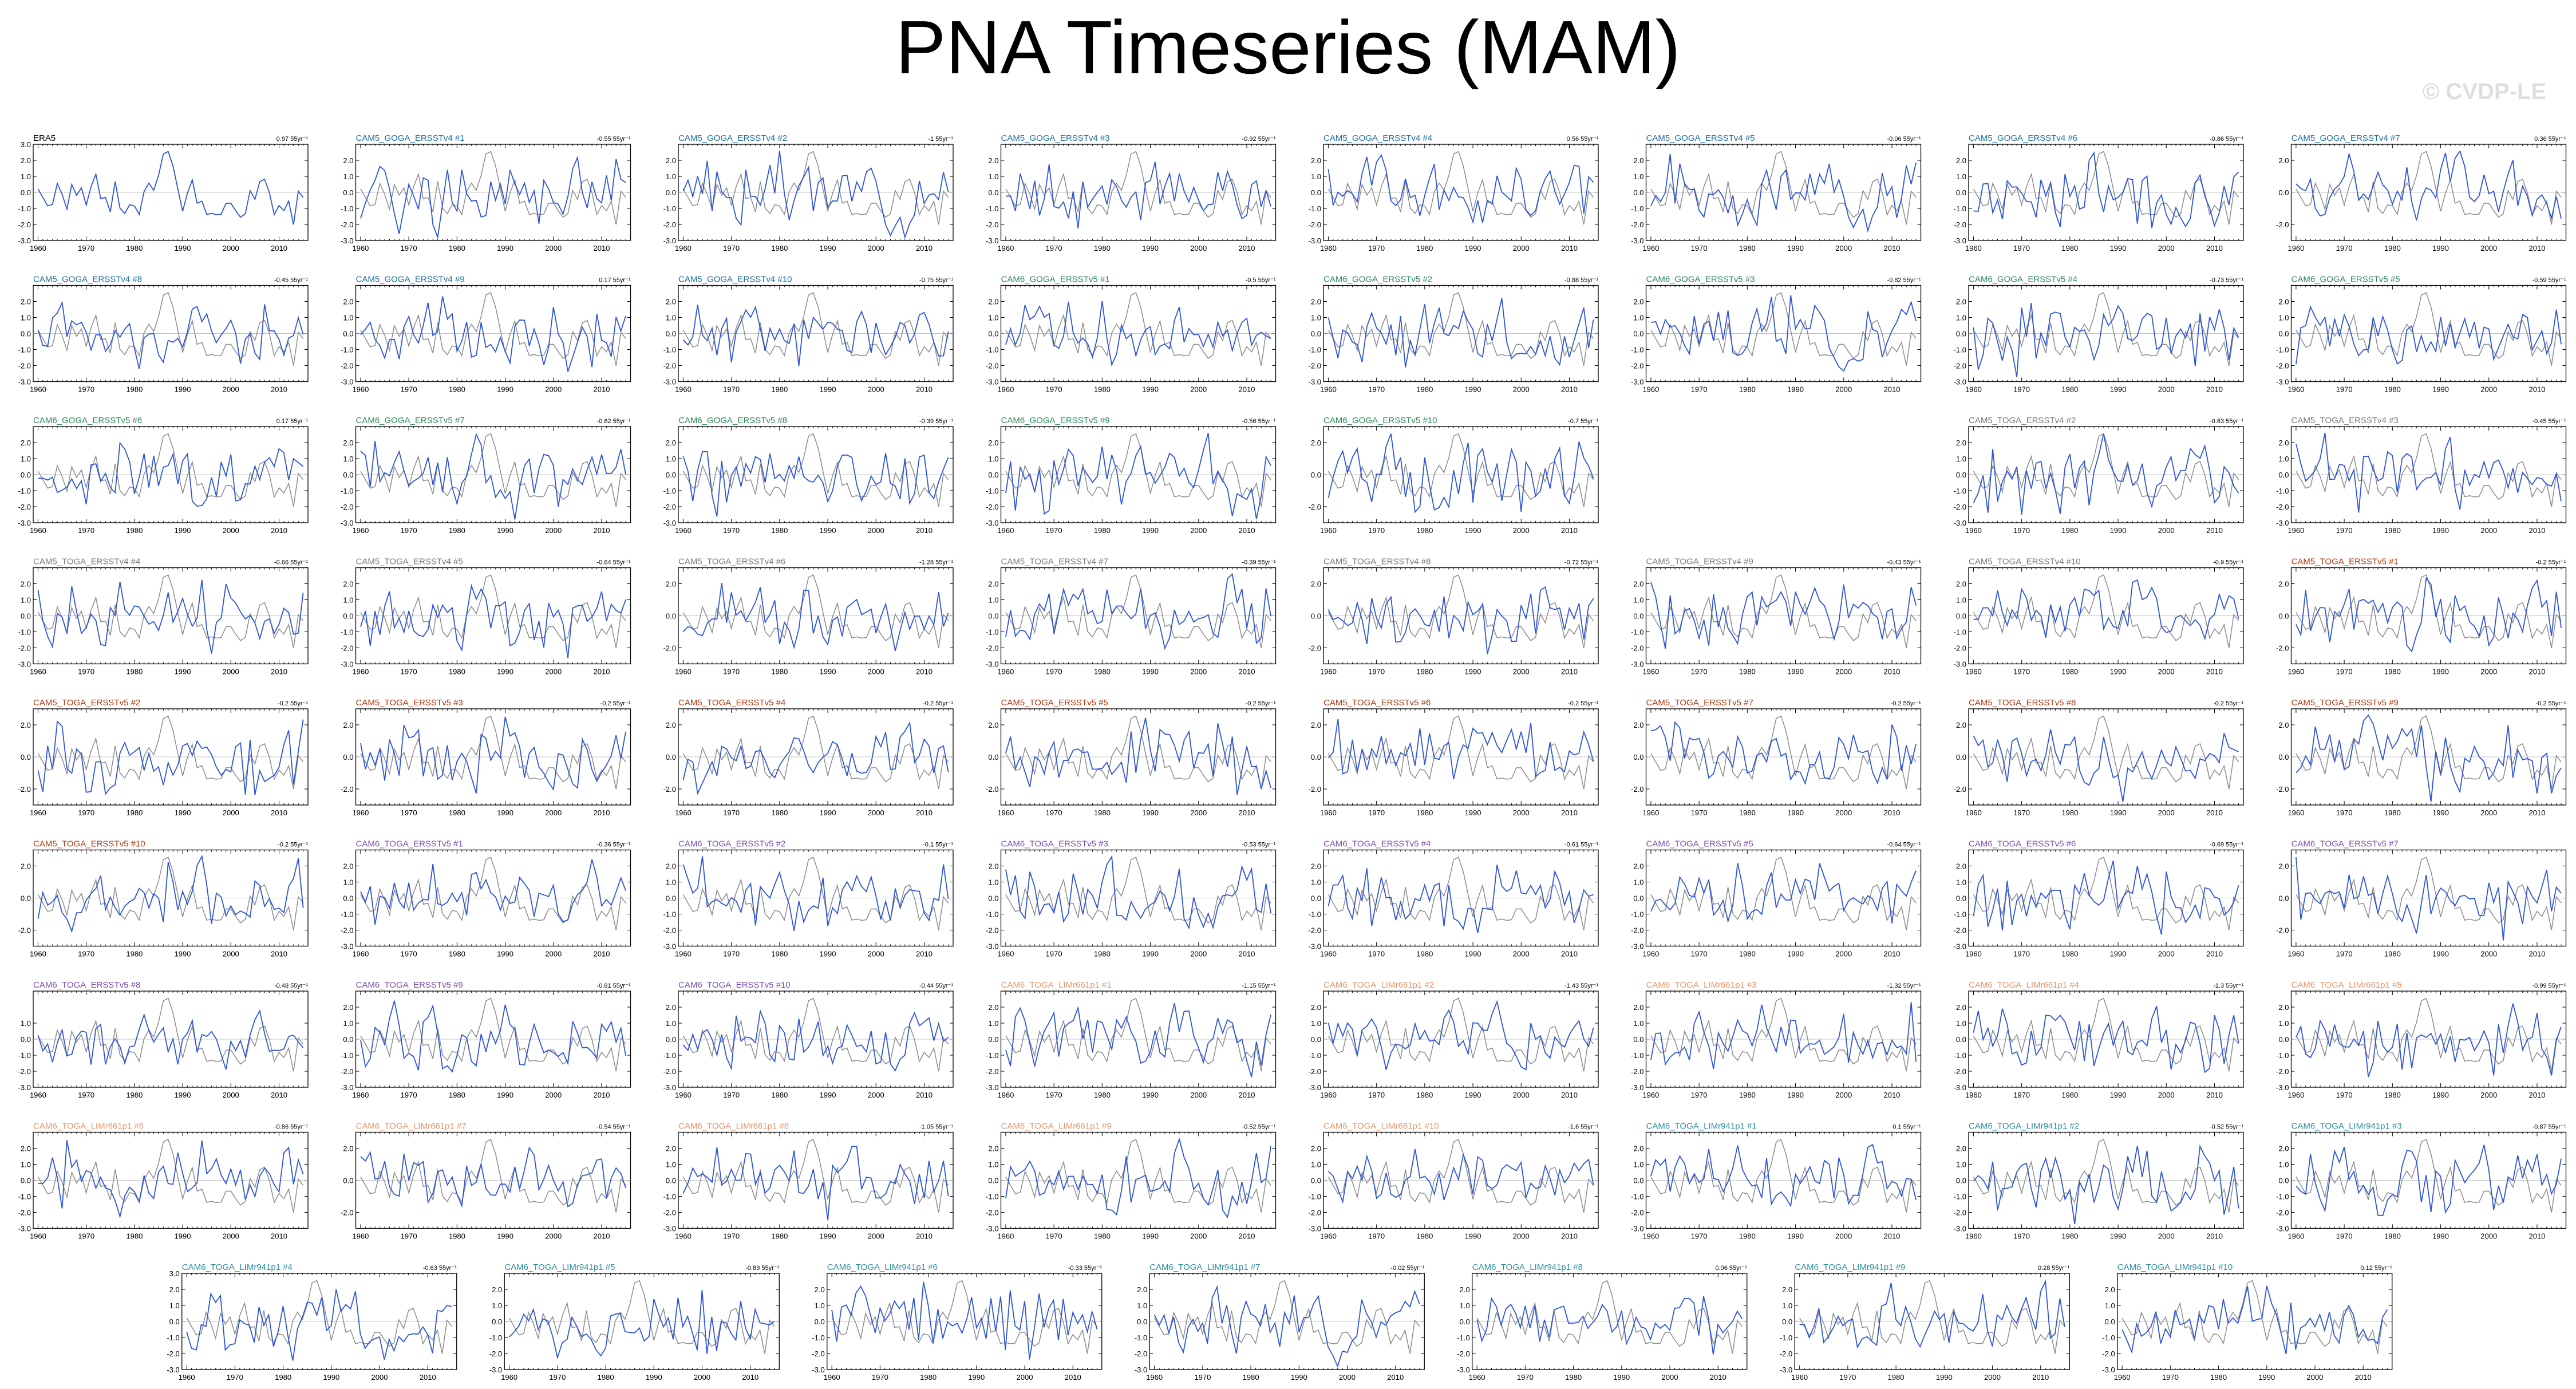  Describe the element at coordinates (940, 139) in the screenshot. I see `panel-trend-stat: -1 55yr⁻¹` at that location.